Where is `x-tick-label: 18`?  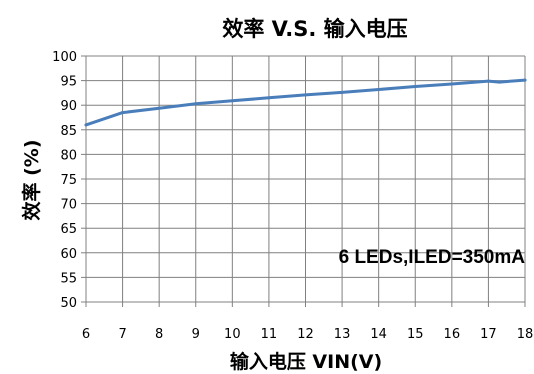 x-tick-label: 18 is located at coordinates (525, 334).